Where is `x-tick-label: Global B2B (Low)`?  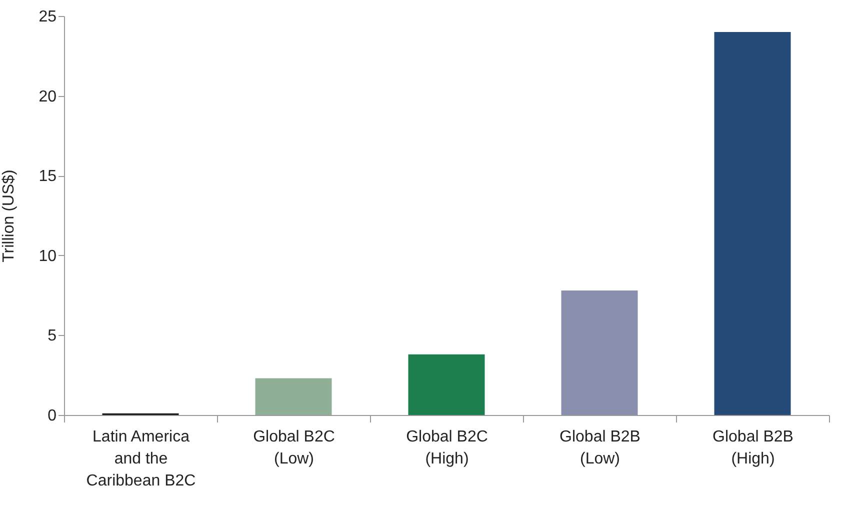 x-tick-label: Global B2B (Low) is located at coordinates (600, 448).